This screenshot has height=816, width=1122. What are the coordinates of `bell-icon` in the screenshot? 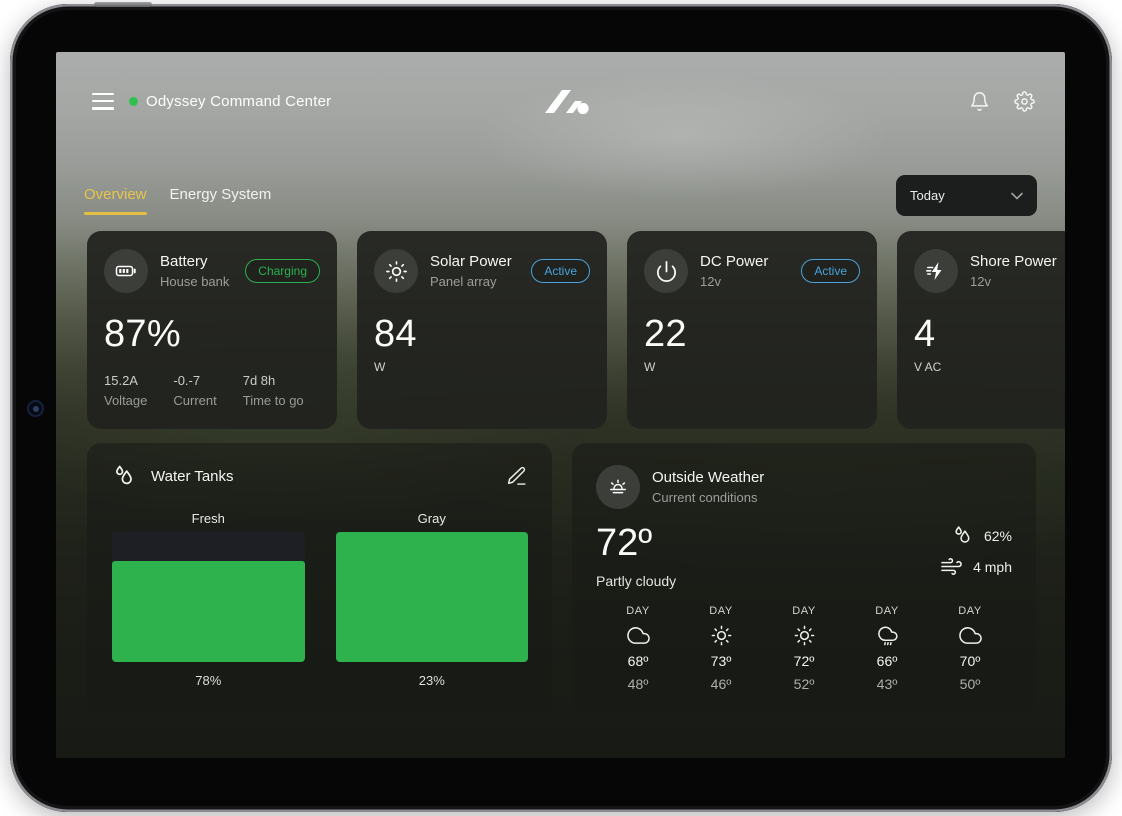 It's located at (979, 101).